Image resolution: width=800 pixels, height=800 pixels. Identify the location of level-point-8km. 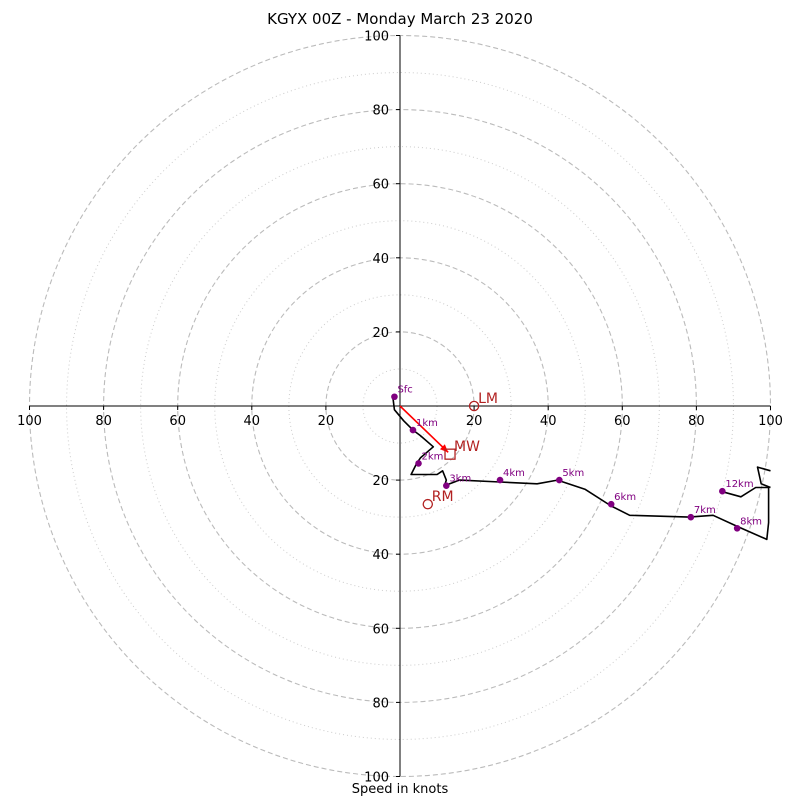
(737, 528).